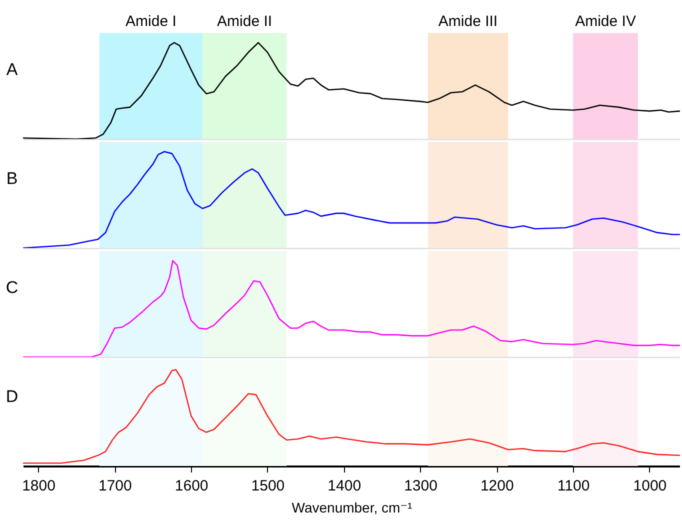 Image resolution: width=682 pixels, height=524 pixels. Describe the element at coordinates (244, 21) in the screenshot. I see `band-label: Amide II` at that location.